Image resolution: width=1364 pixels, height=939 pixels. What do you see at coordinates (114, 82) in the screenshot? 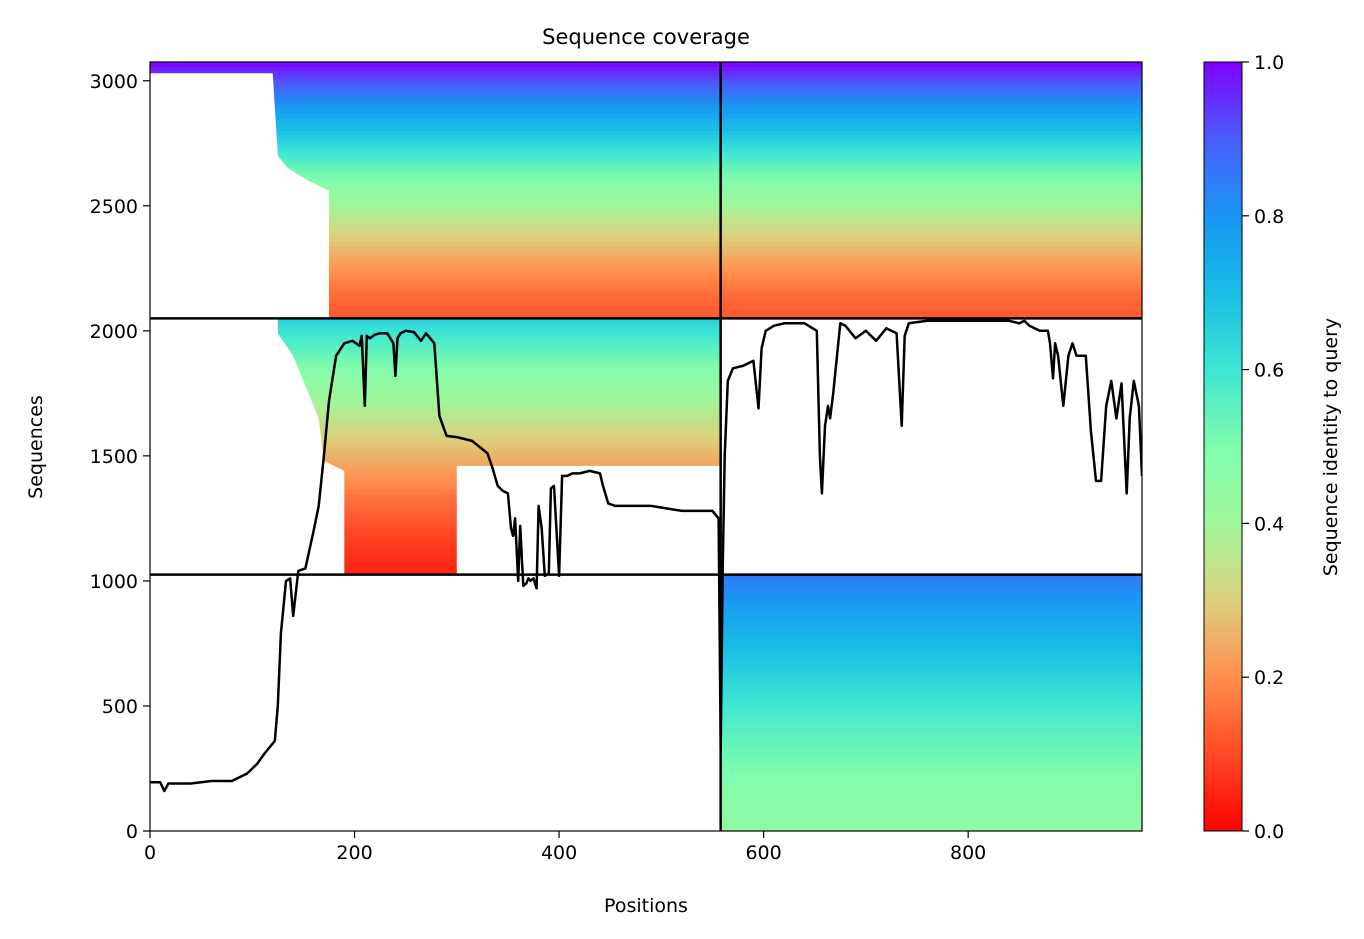
I see `y-tick-label: 3000` at bounding box center [114, 82].